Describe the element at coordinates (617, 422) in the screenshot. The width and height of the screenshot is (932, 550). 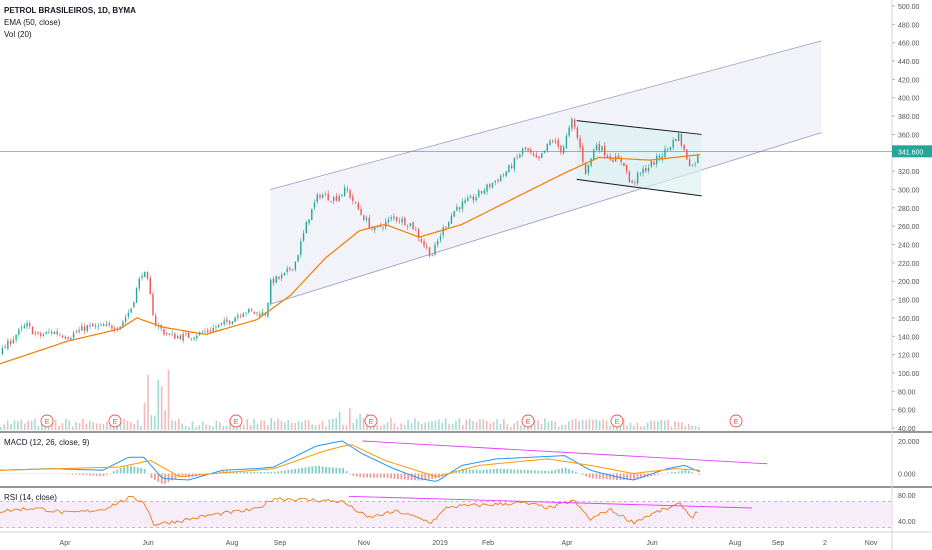
I see `earnings-marker-label: E` at that location.